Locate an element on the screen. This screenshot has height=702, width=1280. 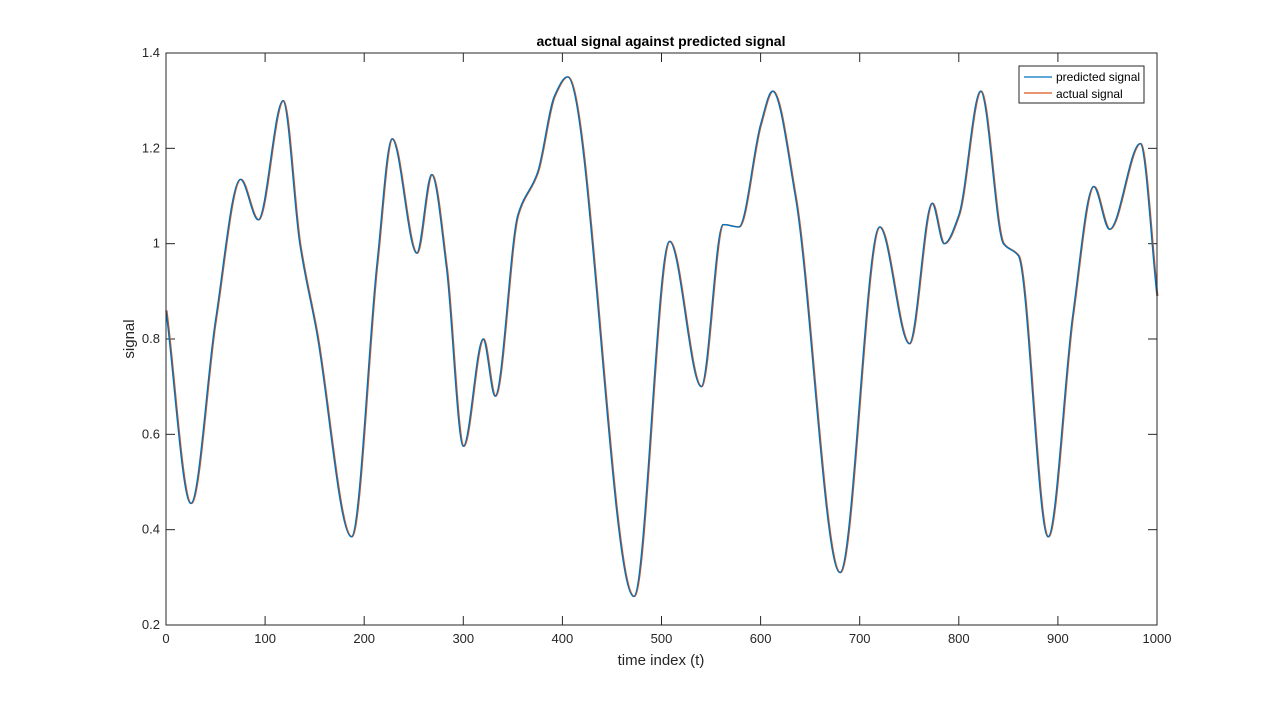
y-tick-label: 0.8 is located at coordinates (151, 338).